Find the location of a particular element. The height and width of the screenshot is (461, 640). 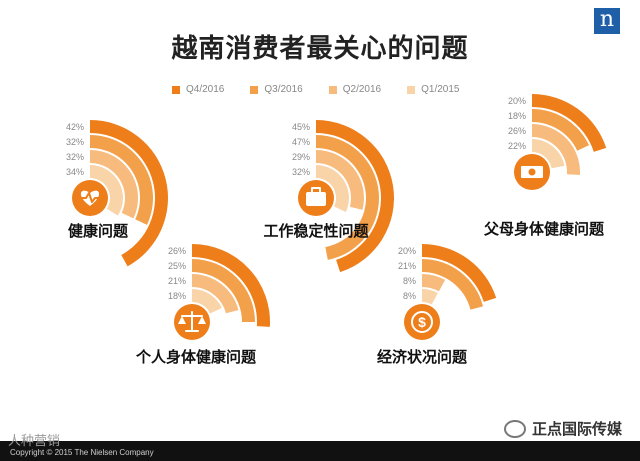

legend-swatch-q2-2016 is located at coordinates (332, 89).